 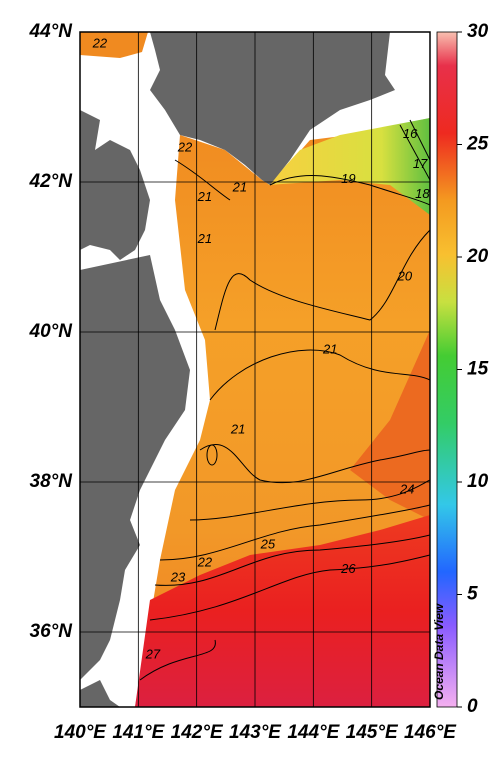 What do you see at coordinates (405, 276) in the screenshot?
I see `contour-label: 20` at bounding box center [405, 276].